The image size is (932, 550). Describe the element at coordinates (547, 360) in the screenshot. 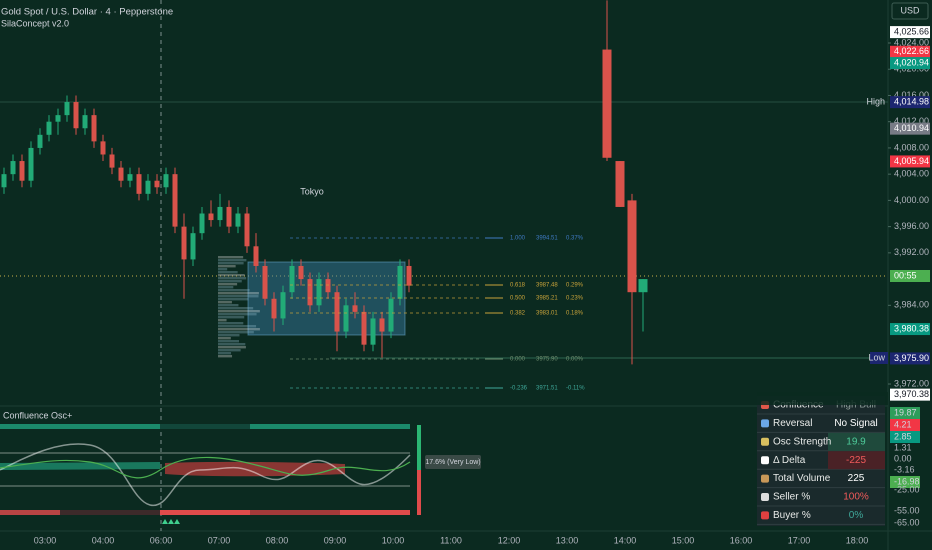

I see `fib-price: 3975.90` at that location.